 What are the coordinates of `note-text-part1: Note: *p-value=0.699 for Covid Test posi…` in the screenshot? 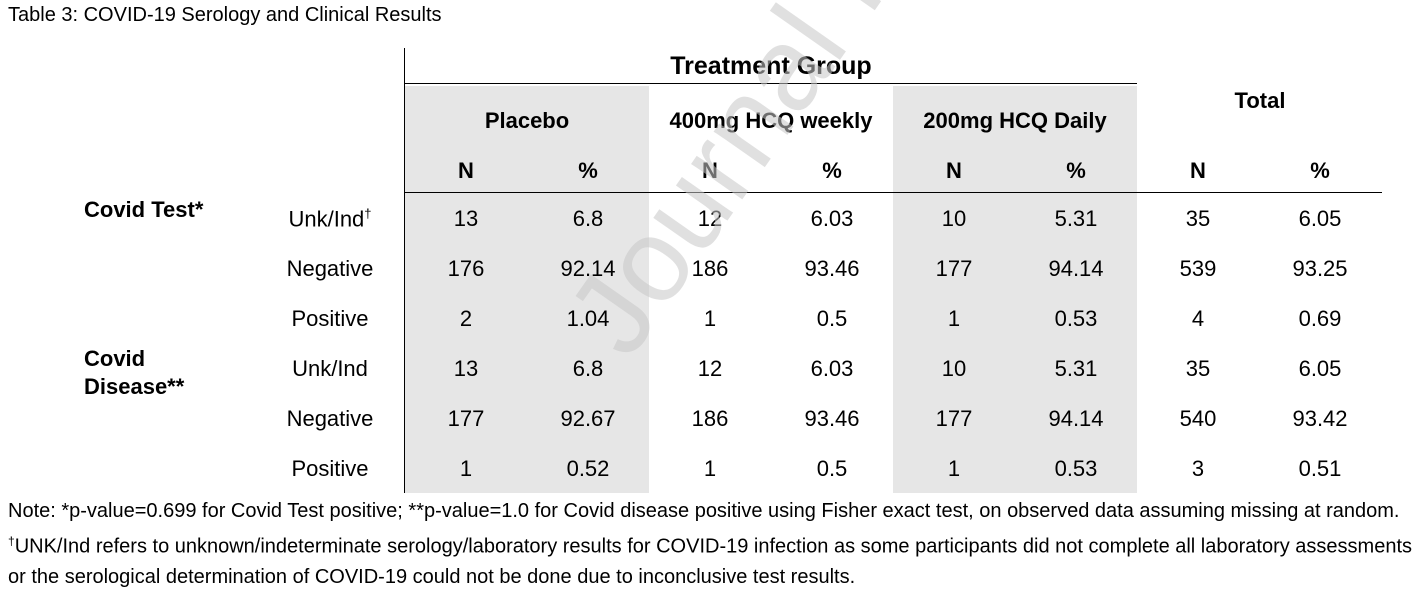 It's located at (704, 511).